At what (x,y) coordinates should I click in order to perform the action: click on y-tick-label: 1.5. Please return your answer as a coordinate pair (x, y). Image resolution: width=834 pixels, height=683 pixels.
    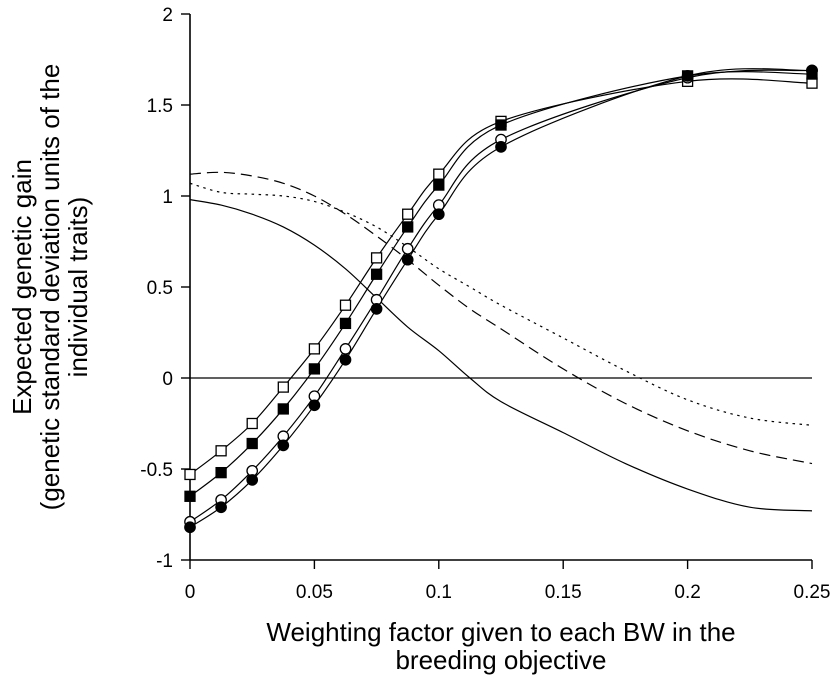
    Looking at the image, I should click on (160, 106).